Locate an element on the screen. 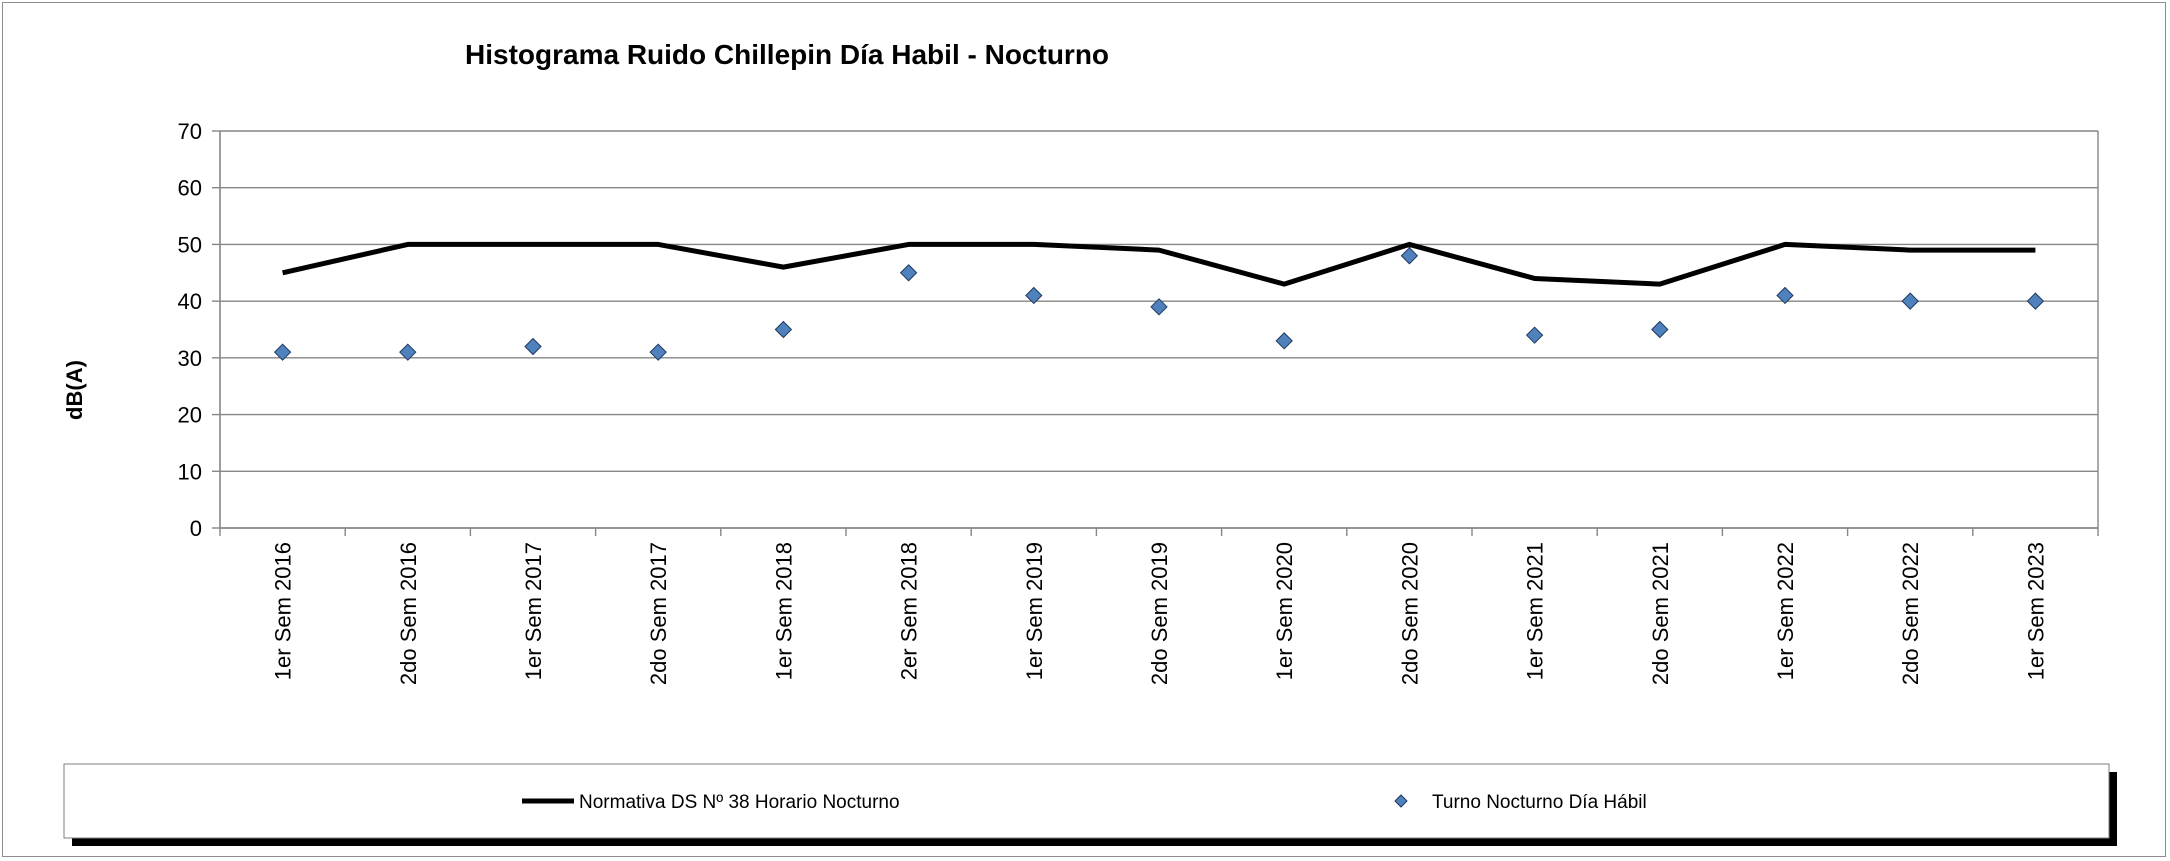 Image resolution: width=2170 pixels, height=861 pixels. x-tick-label: 1er Sem 2023 is located at coordinates (2035, 611).